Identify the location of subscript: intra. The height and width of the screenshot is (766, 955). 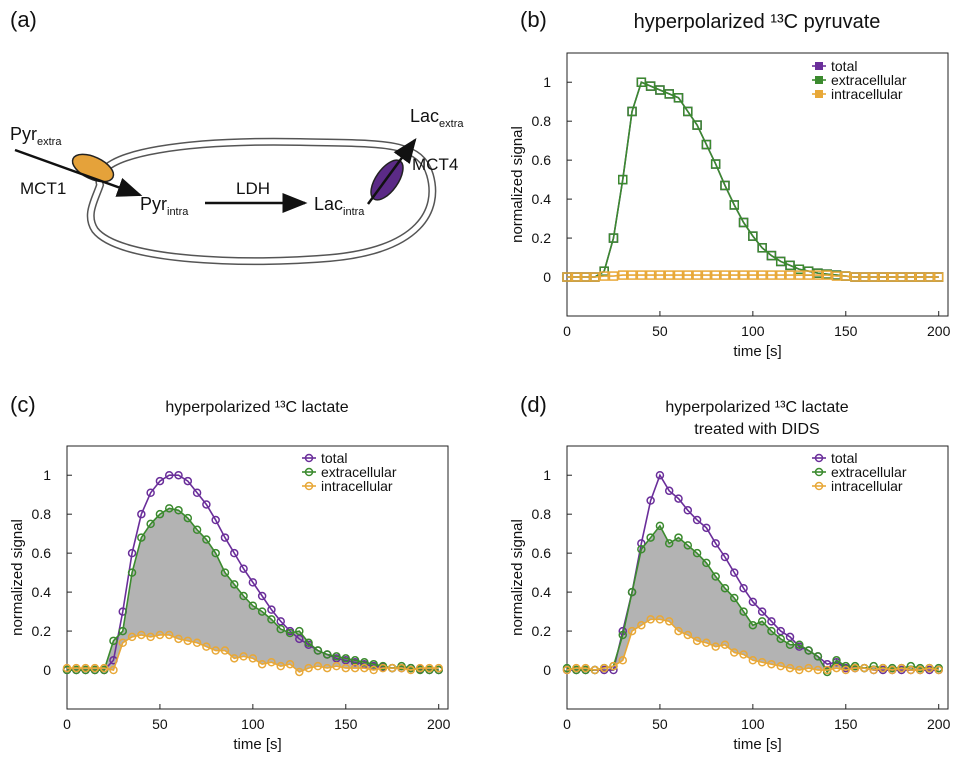
(354, 212).